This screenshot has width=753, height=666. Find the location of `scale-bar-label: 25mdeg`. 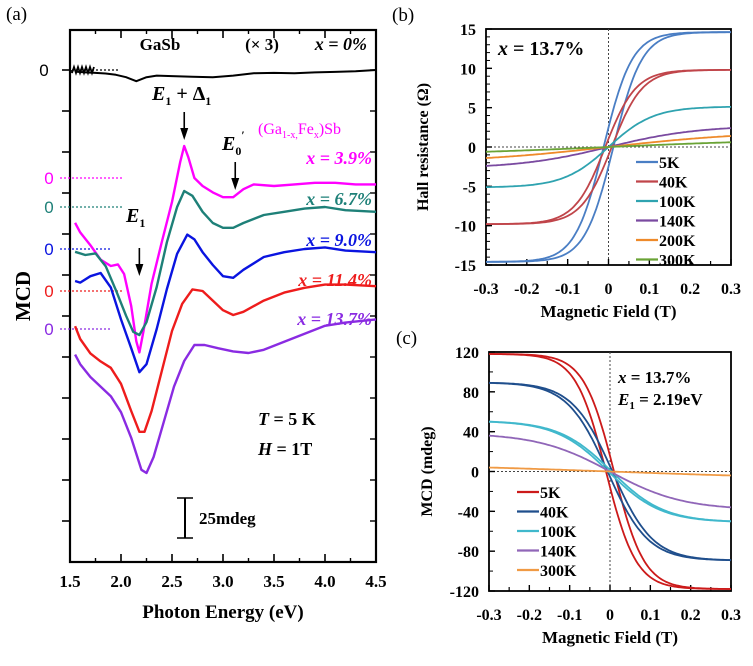

scale-bar-label: 25mdeg is located at coordinates (227, 518).